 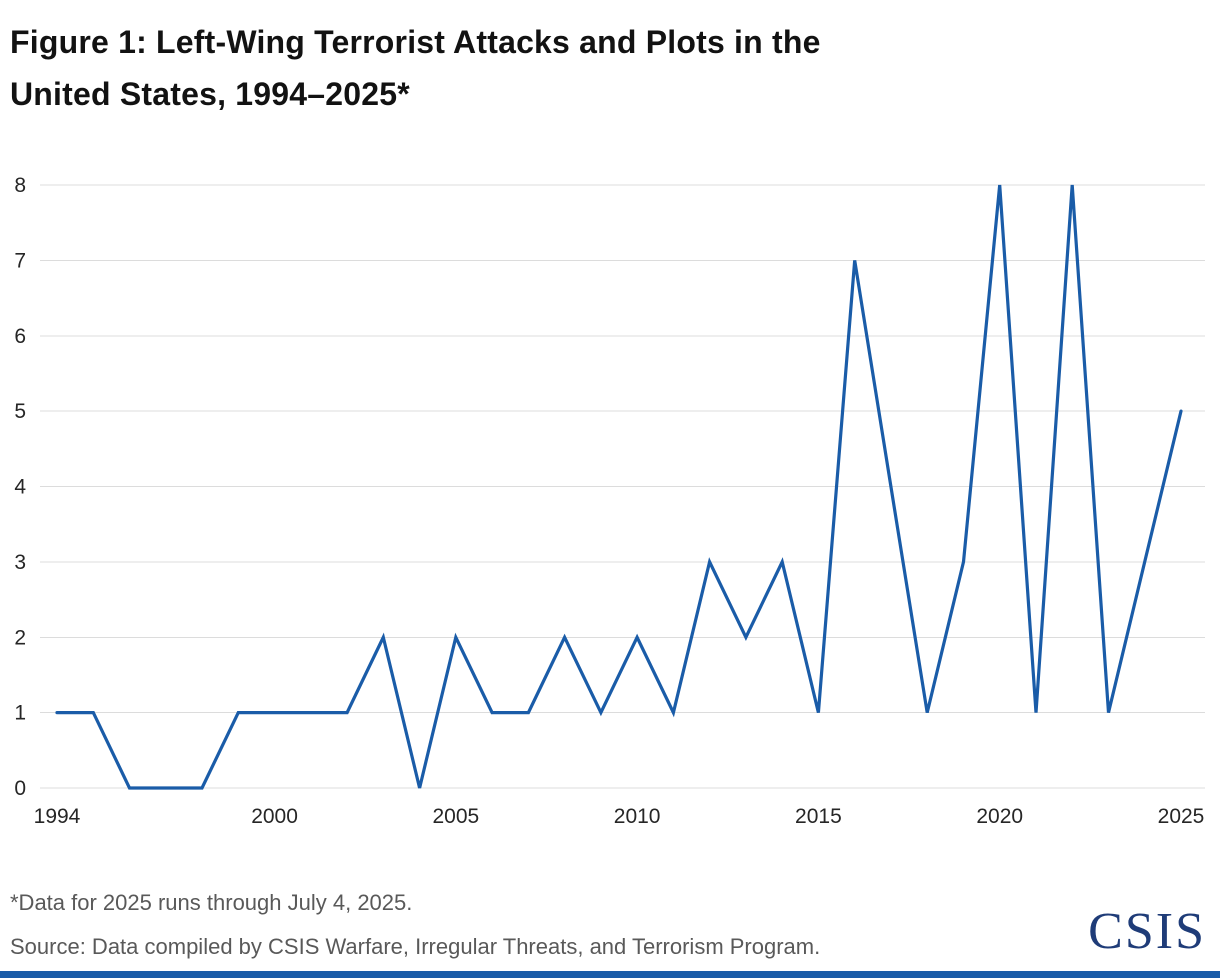 I want to click on y-tick-label: 1, so click(x=20, y=713).